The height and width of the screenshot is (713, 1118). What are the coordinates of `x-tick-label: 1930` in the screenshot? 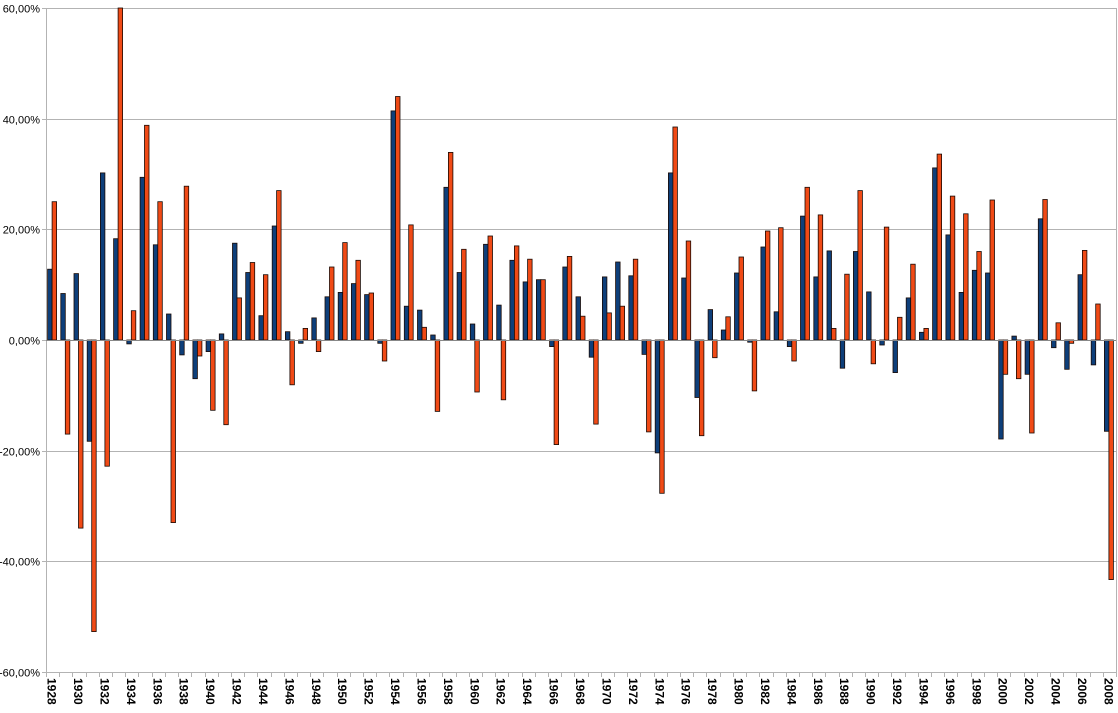 It's located at (78, 691).